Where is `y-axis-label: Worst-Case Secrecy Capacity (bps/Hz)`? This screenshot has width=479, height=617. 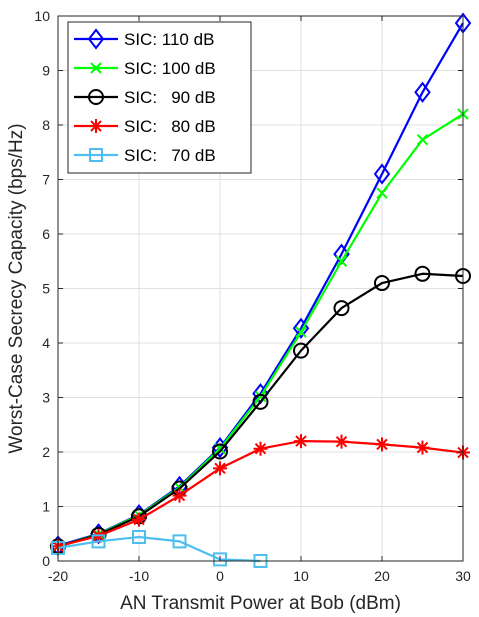
y-axis-label: Worst-Case Secrecy Capacity (bps/Hz) is located at coordinates (16, 288).